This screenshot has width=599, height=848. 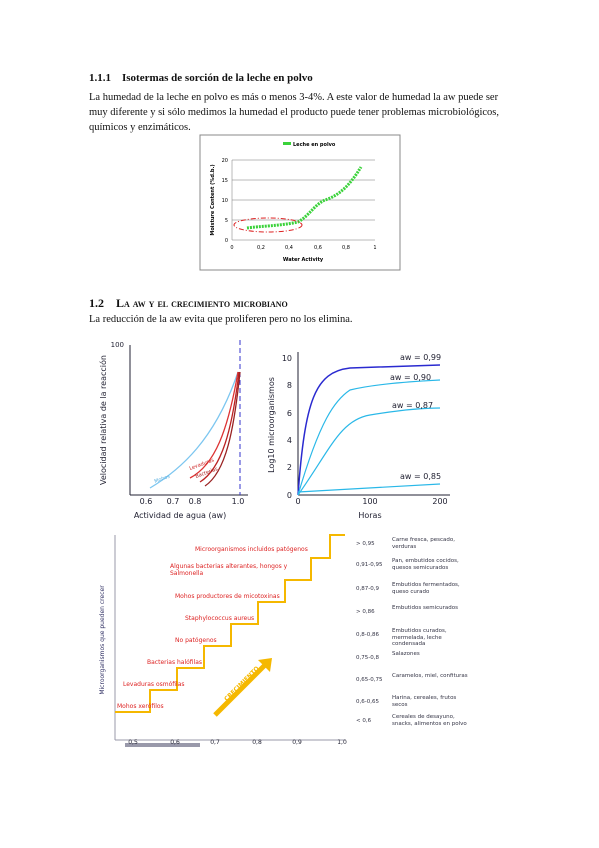 I want to click on curve-label: aw = 0,85, so click(x=420, y=476).